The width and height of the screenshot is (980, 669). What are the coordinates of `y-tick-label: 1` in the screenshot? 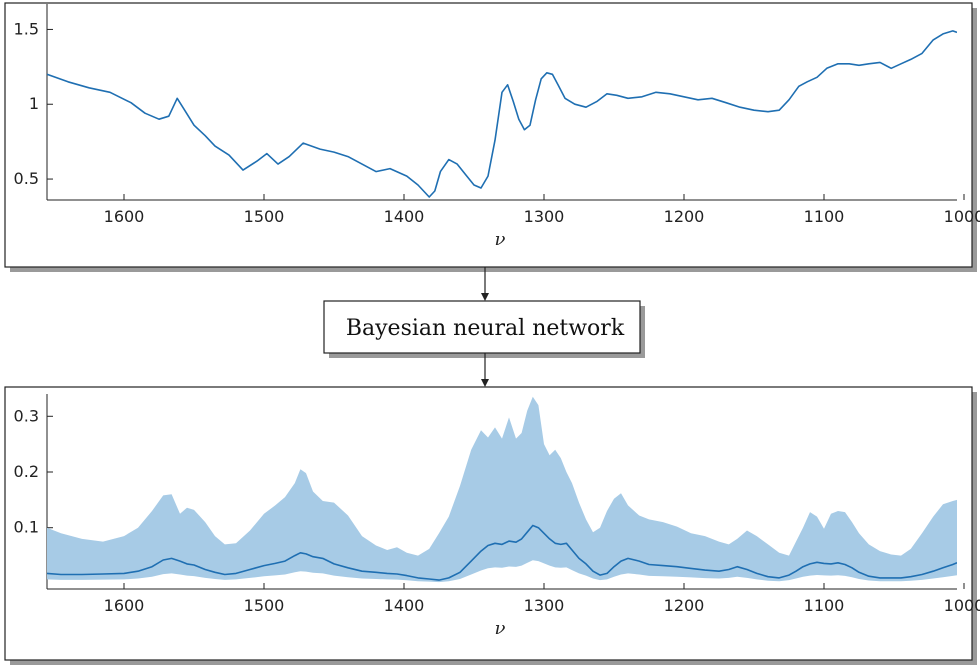 It's located at (34, 103).